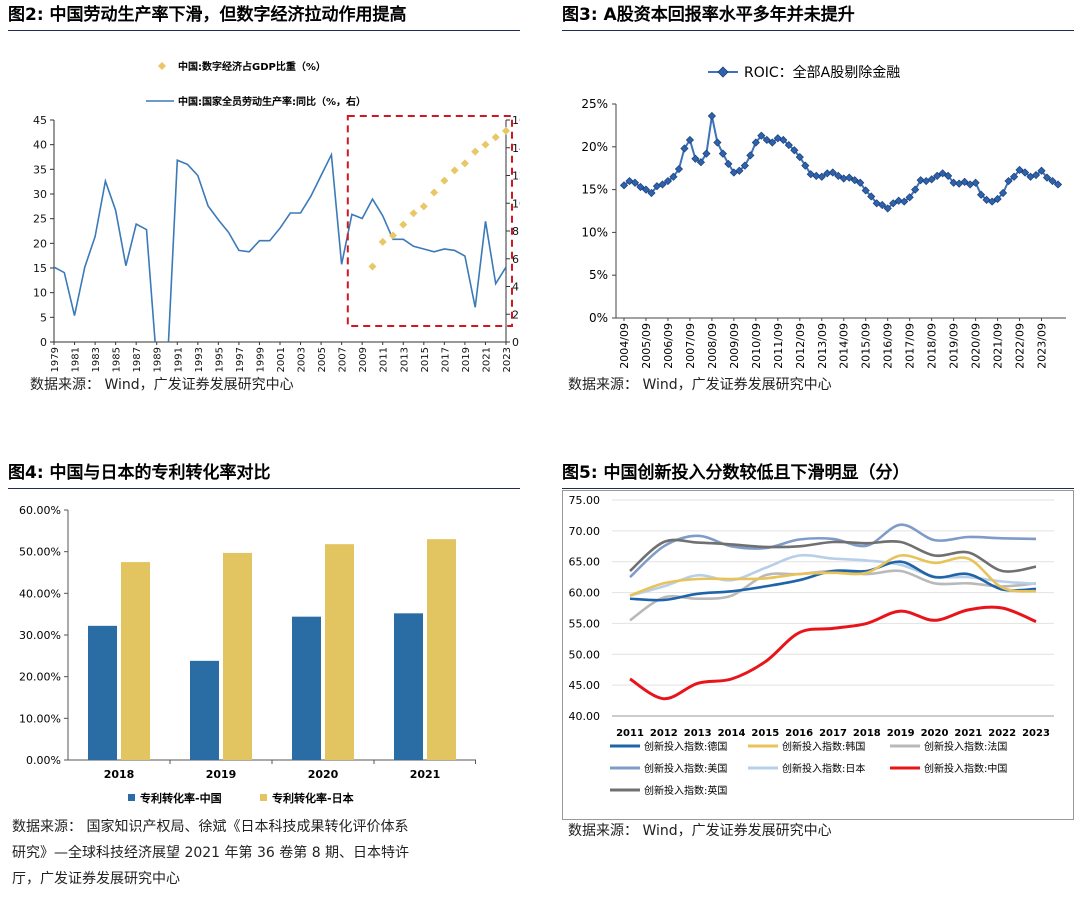 The height and width of the screenshot is (911, 1080). Describe the element at coordinates (162, 385) in the screenshot. I see `fig2-source: 数据来源： Wind，广发证券发展研究中心` at that location.